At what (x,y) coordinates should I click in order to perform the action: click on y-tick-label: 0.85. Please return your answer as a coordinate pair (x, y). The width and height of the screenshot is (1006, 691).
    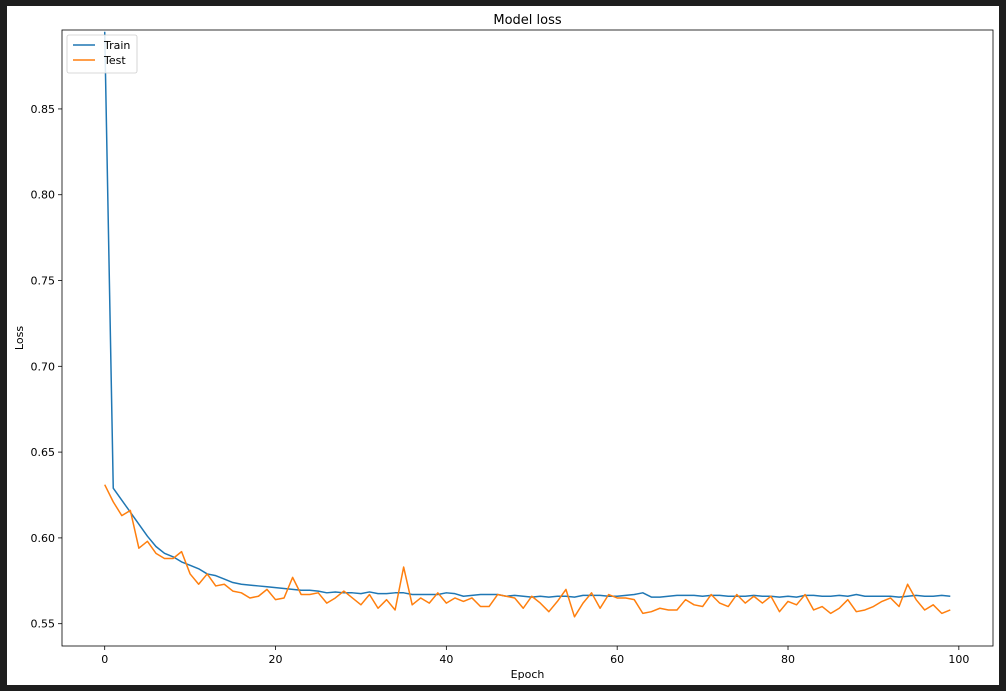
    Looking at the image, I should click on (43, 109).